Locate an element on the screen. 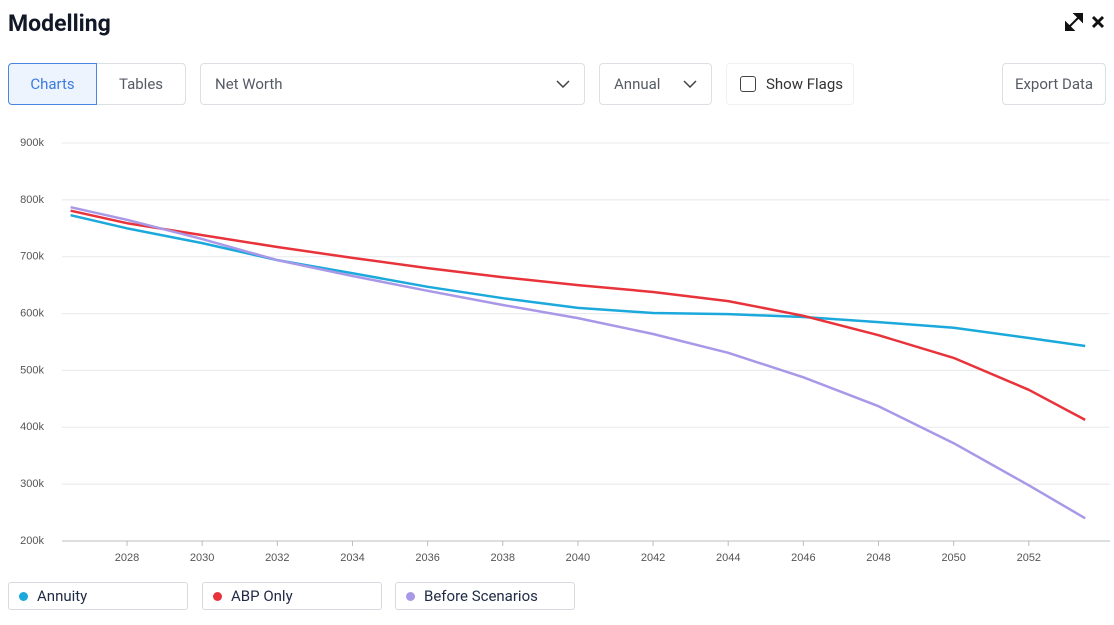  y-tick-label: 300k is located at coordinates (32, 484).